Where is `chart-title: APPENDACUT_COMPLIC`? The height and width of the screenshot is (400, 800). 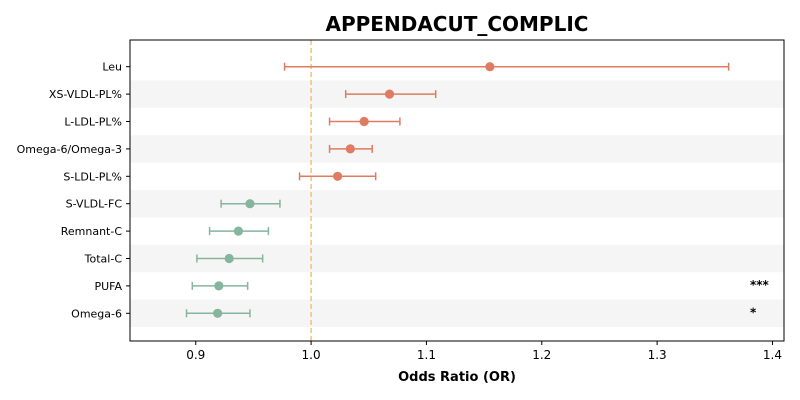
chart-title: APPENDACUT_COMPLIC is located at coordinates (457, 24).